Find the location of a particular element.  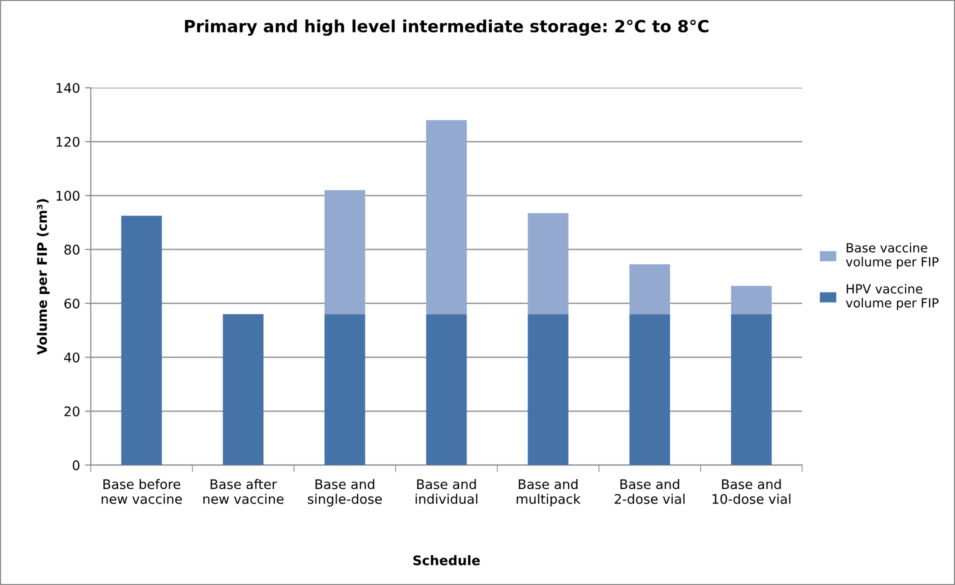

y-tick-label: 120 is located at coordinates (68, 141).